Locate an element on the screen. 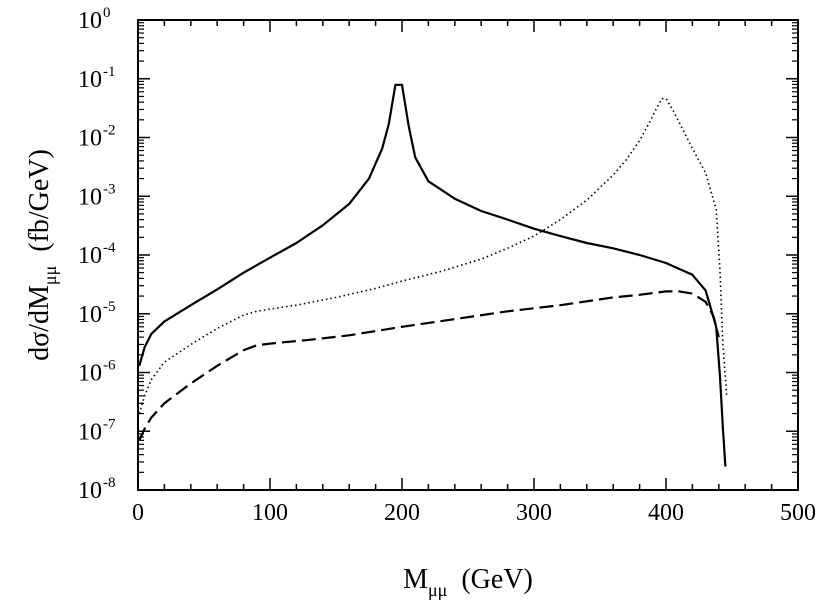  y-tick-label-exponent: -2 is located at coordinates (109, 131).